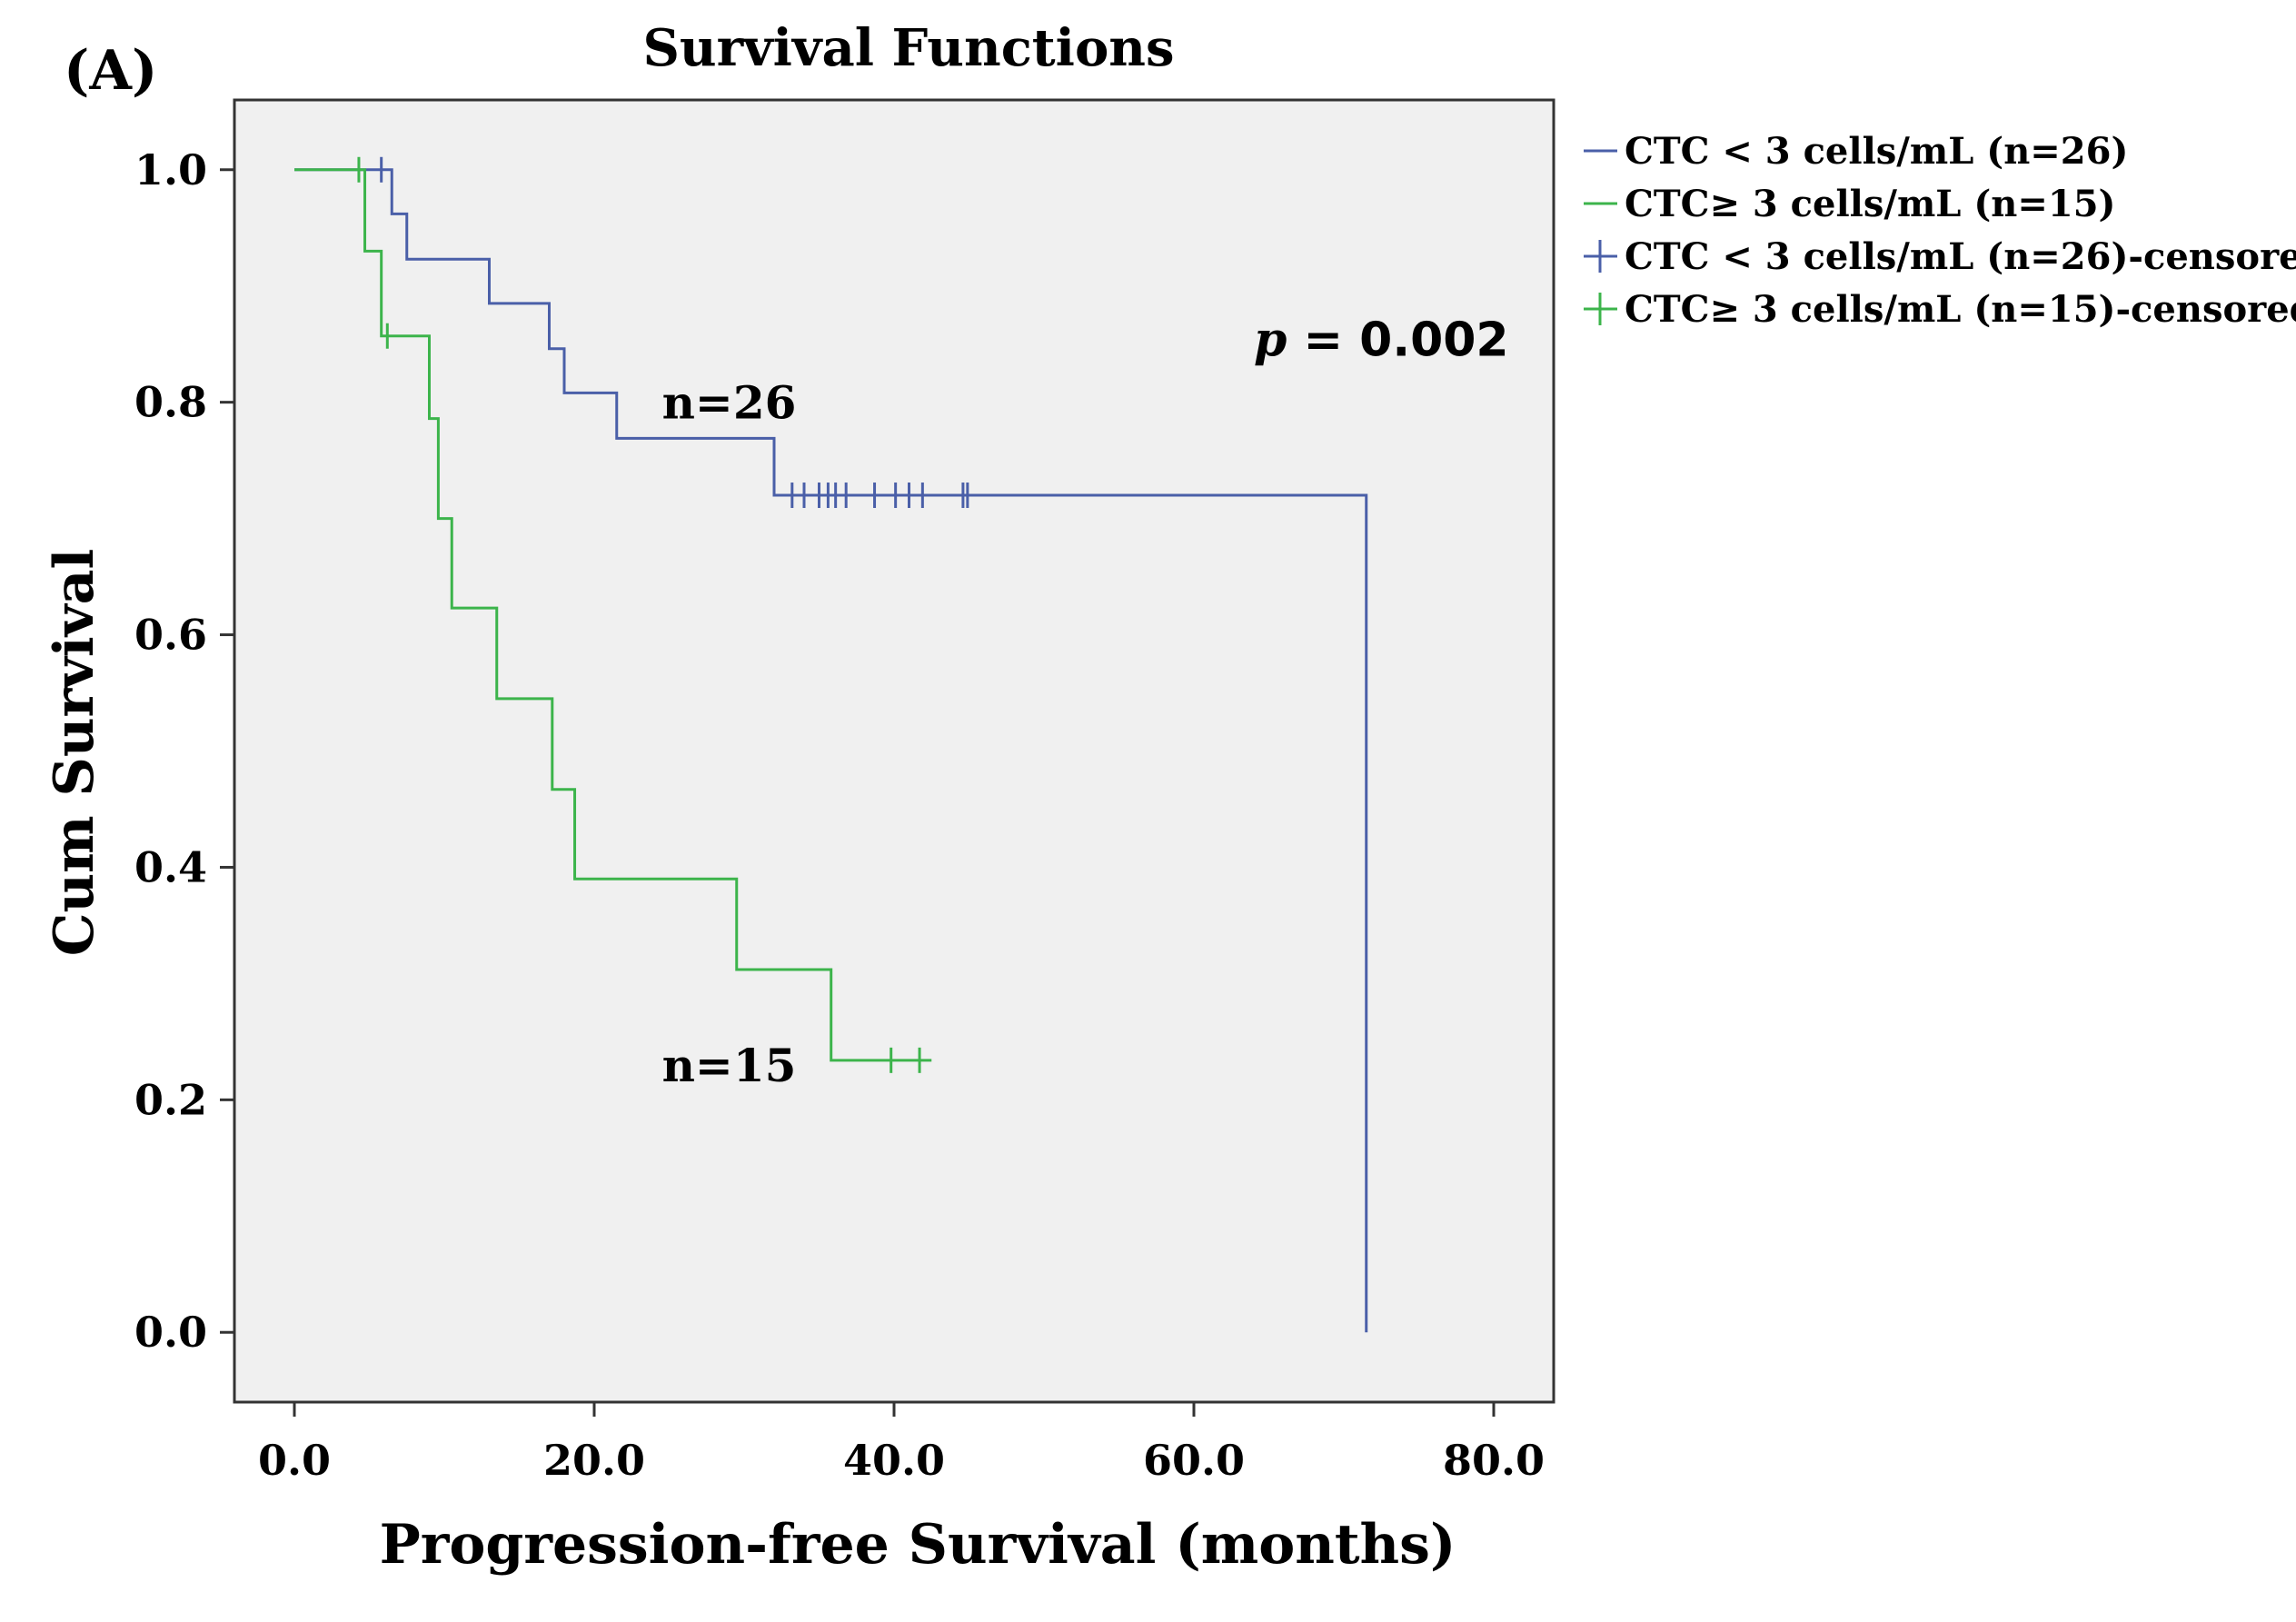 The width and height of the screenshot is (2296, 1622). I want to click on series-annotation-n26: n=26, so click(729, 403).